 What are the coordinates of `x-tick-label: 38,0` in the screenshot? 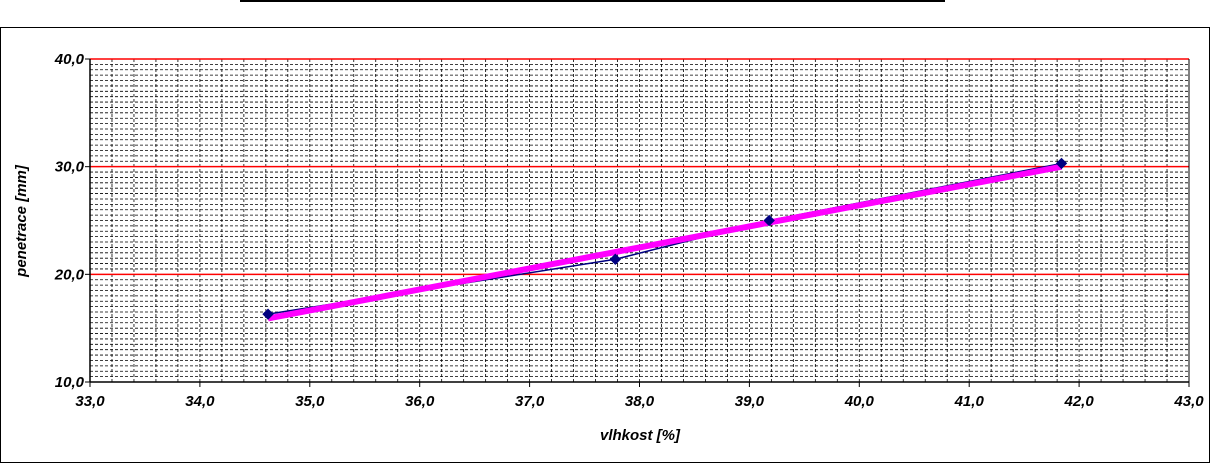 It's located at (640, 401).